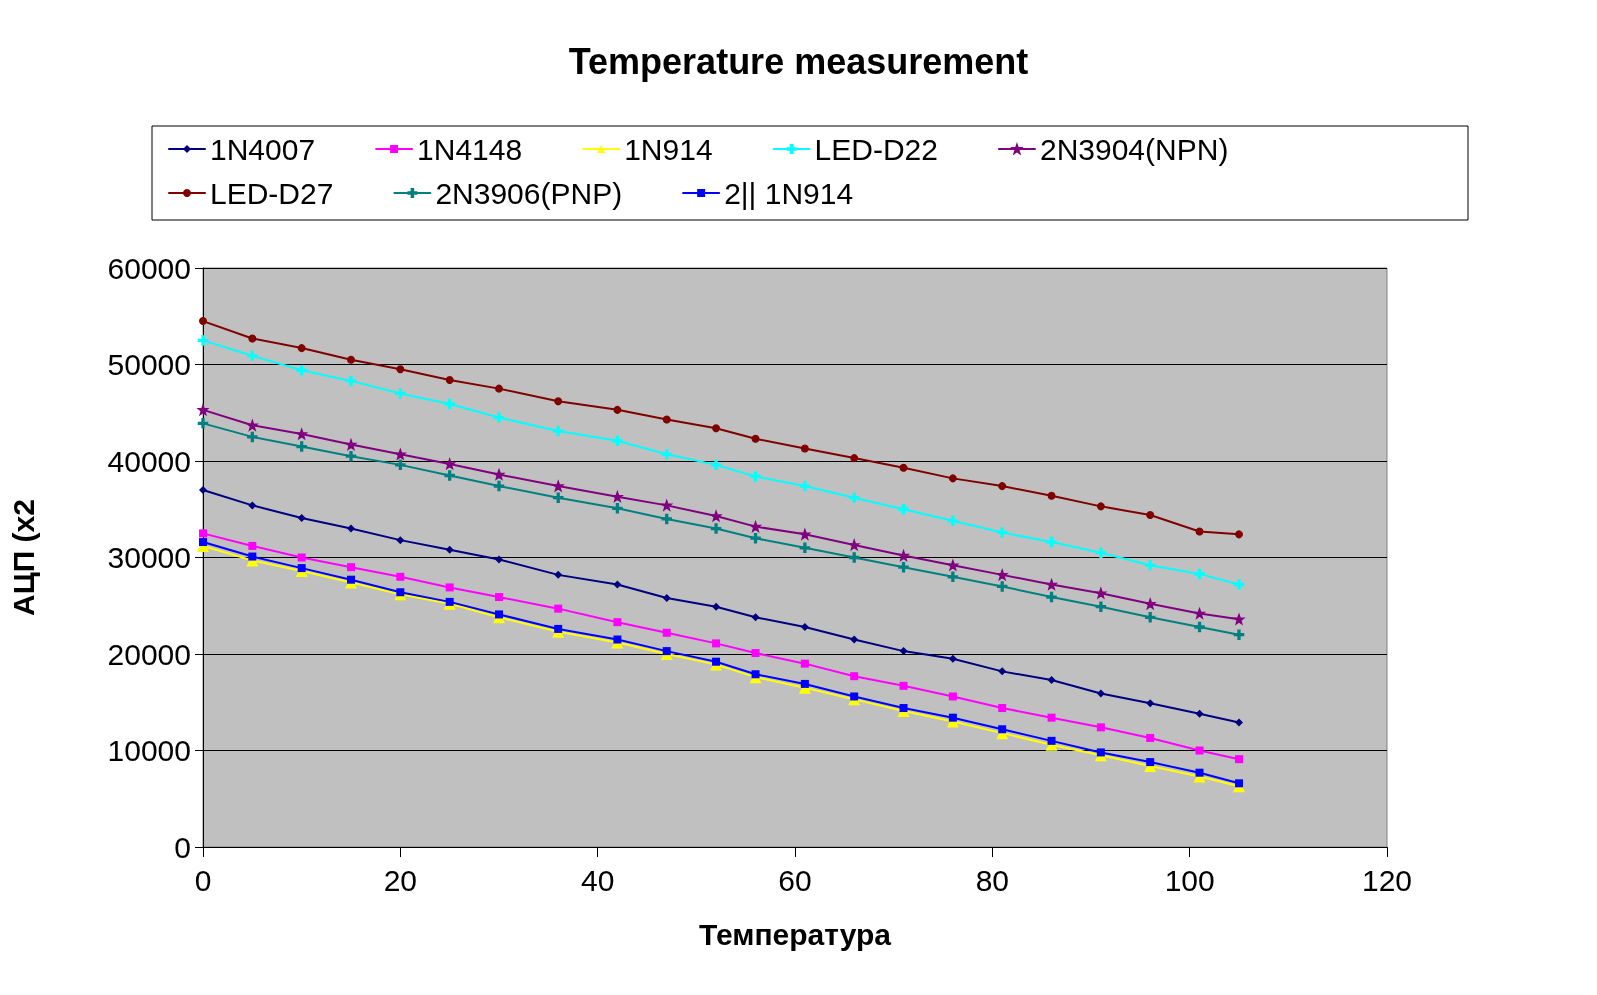 This screenshot has width=1597, height=995. Describe the element at coordinates (182, 847) in the screenshot. I see `y-tick-label: 0` at that location.